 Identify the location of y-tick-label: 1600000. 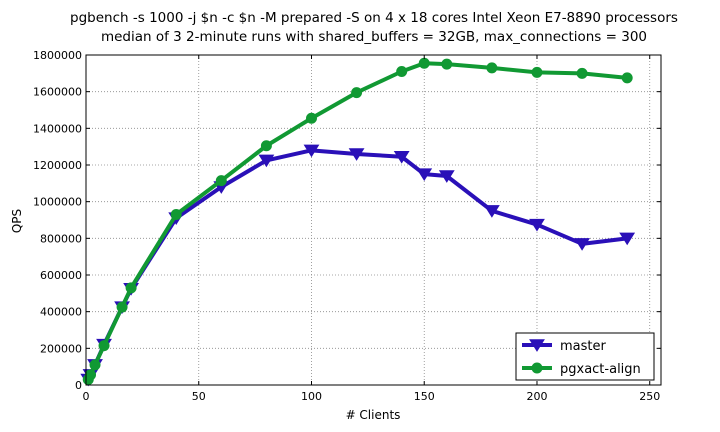
(57, 92).